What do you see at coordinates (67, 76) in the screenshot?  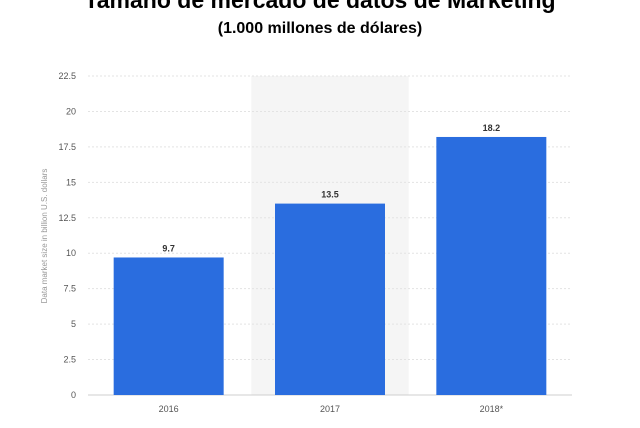 I see `y-tick-label: 22.5` at bounding box center [67, 76].